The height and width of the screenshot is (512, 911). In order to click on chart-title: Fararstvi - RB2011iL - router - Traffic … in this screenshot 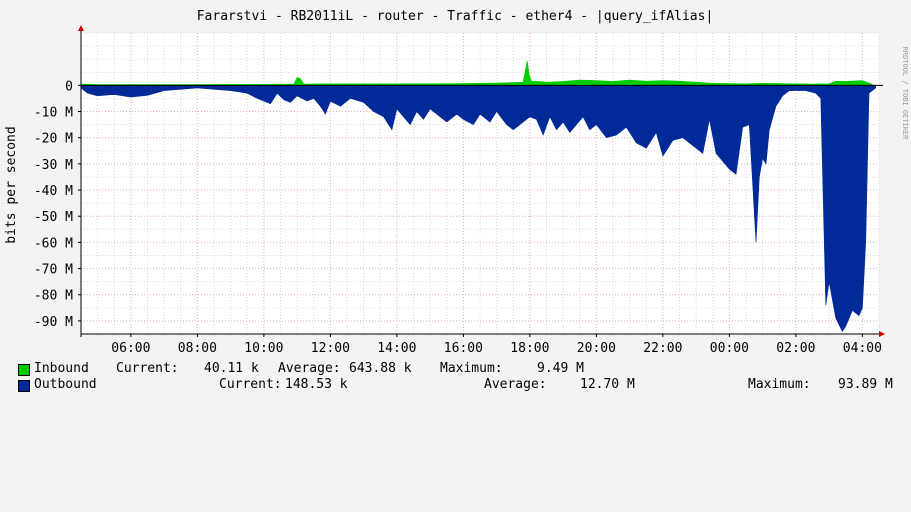, I will do `click(455, 16)`.